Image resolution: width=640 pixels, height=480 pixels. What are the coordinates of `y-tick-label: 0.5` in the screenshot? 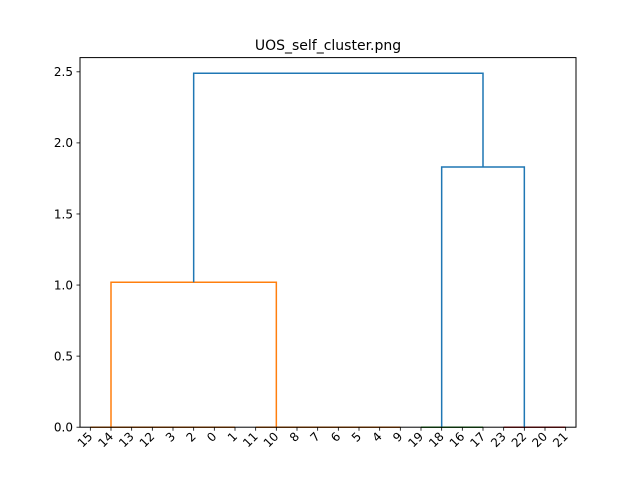 It's located at (63, 356).